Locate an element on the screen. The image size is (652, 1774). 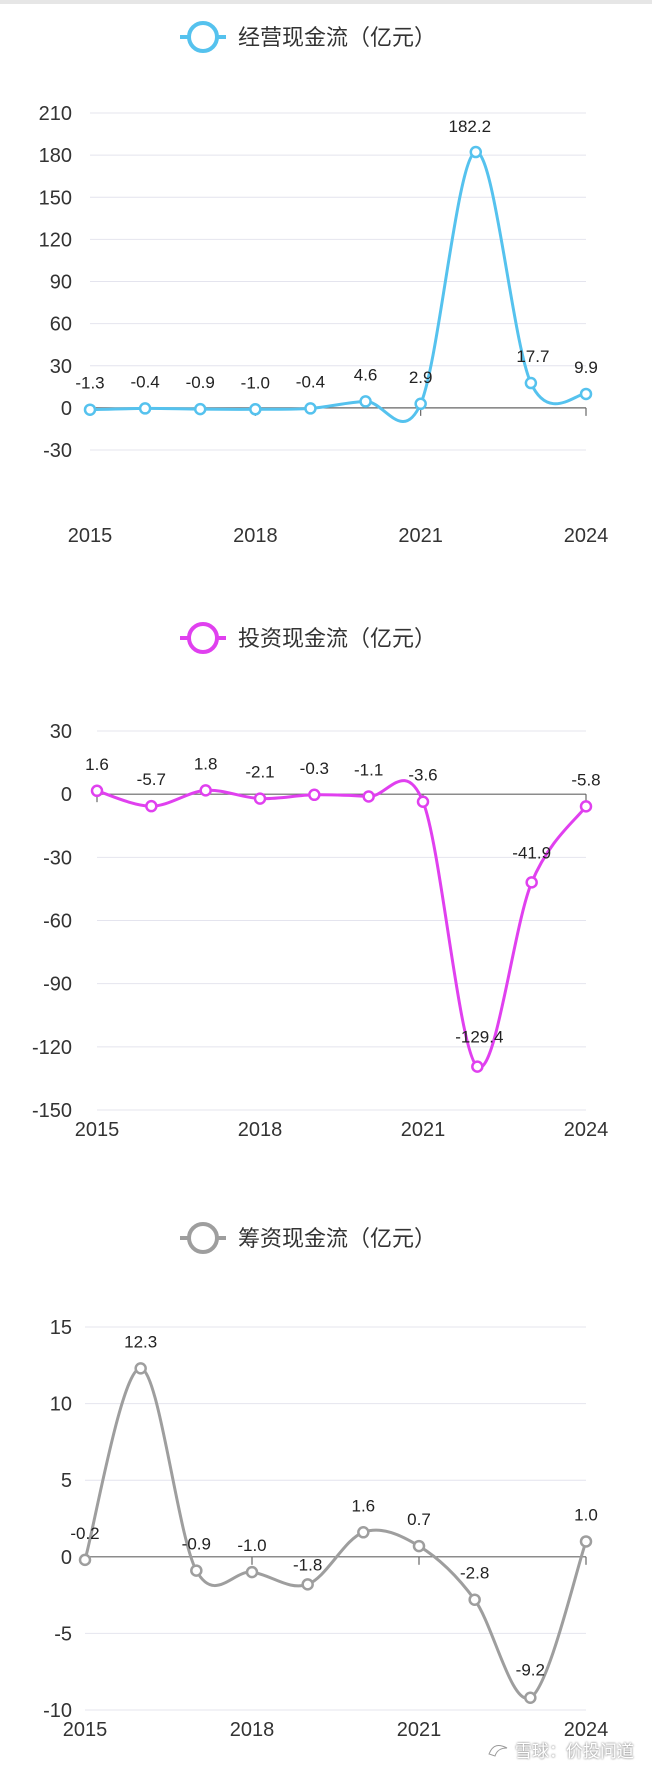
data-label: -0.2 is located at coordinates (84, 1533).